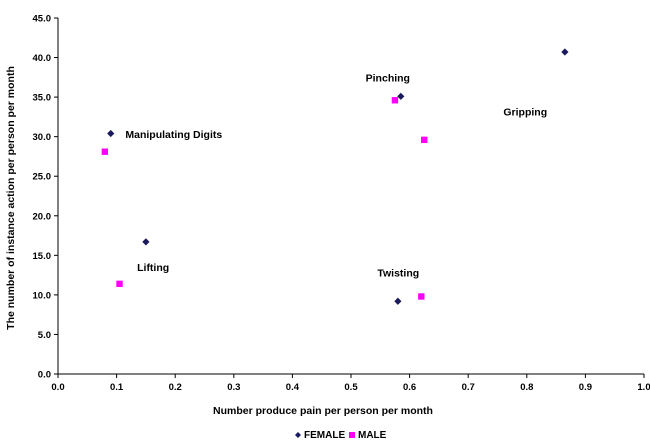  Describe the element at coordinates (525, 112) in the screenshot. I see `annotation-label: Gripping` at that location.